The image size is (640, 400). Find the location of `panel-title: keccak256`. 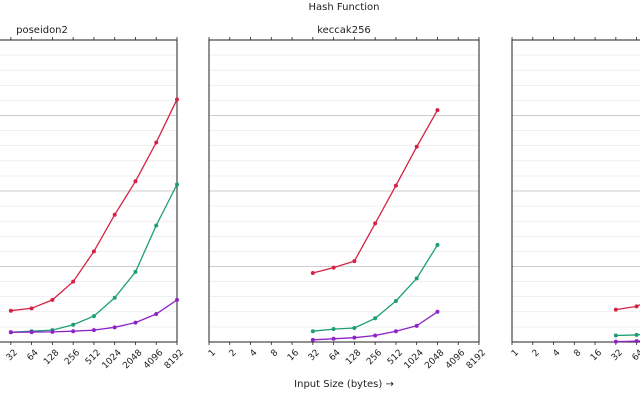

panel-title: keccak256 is located at coordinates (344, 30).